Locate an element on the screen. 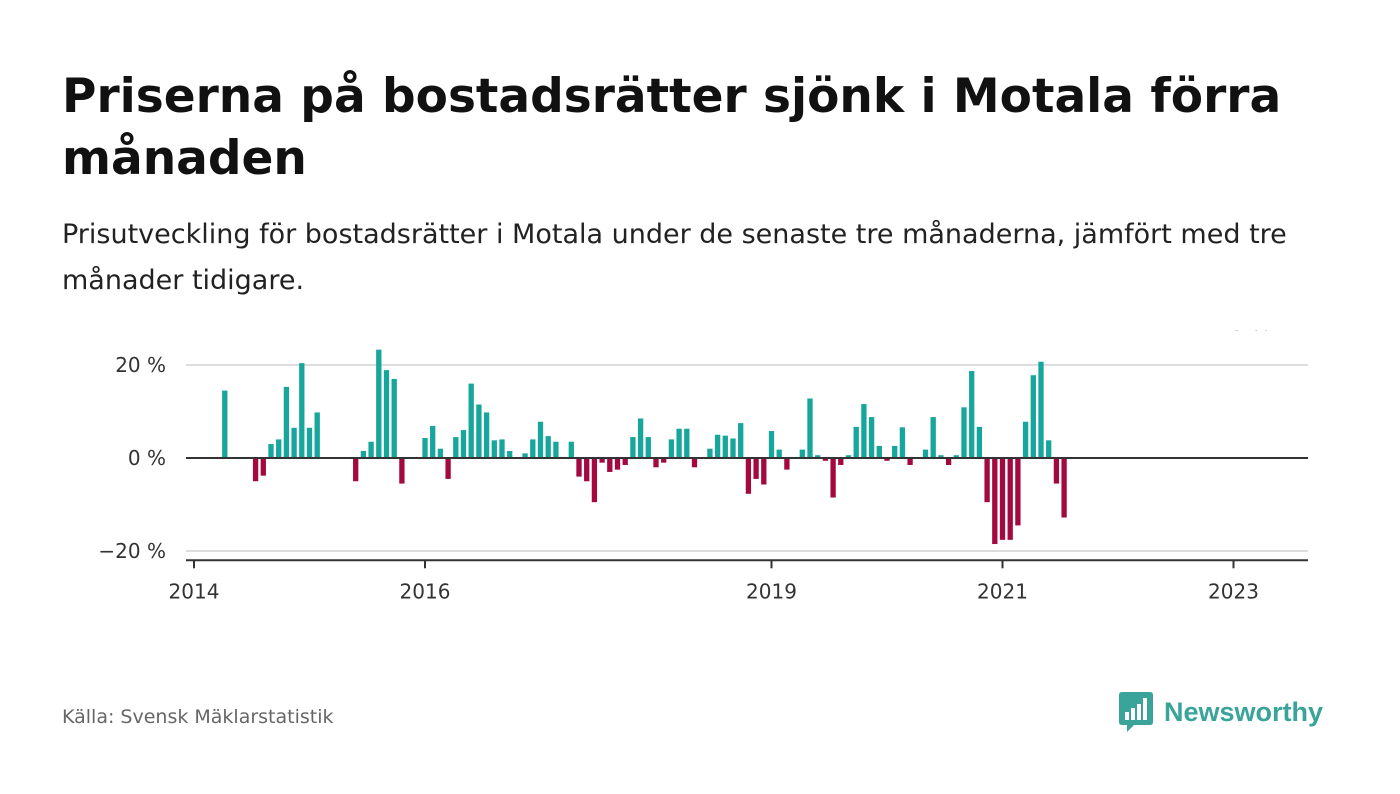 The height and width of the screenshot is (794, 1400). x-tick-label: 2014 is located at coordinates (194, 591).